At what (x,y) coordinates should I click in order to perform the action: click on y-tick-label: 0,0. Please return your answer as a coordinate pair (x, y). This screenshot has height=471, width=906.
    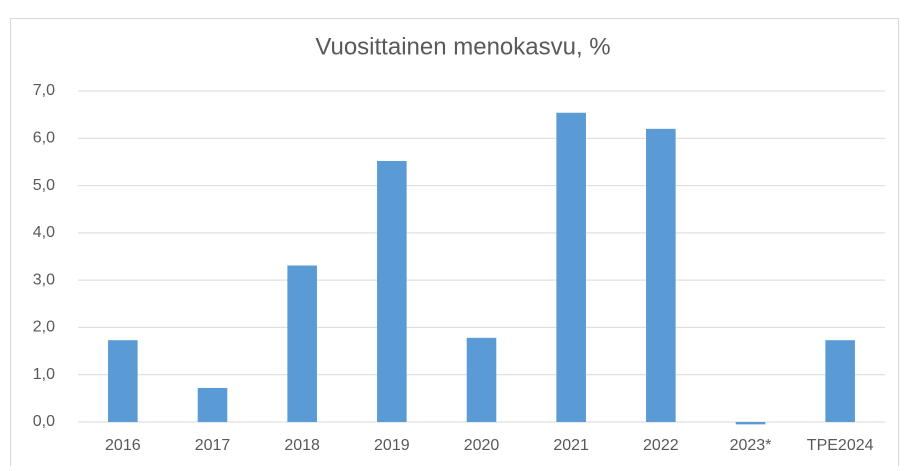
    Looking at the image, I should click on (44, 421).